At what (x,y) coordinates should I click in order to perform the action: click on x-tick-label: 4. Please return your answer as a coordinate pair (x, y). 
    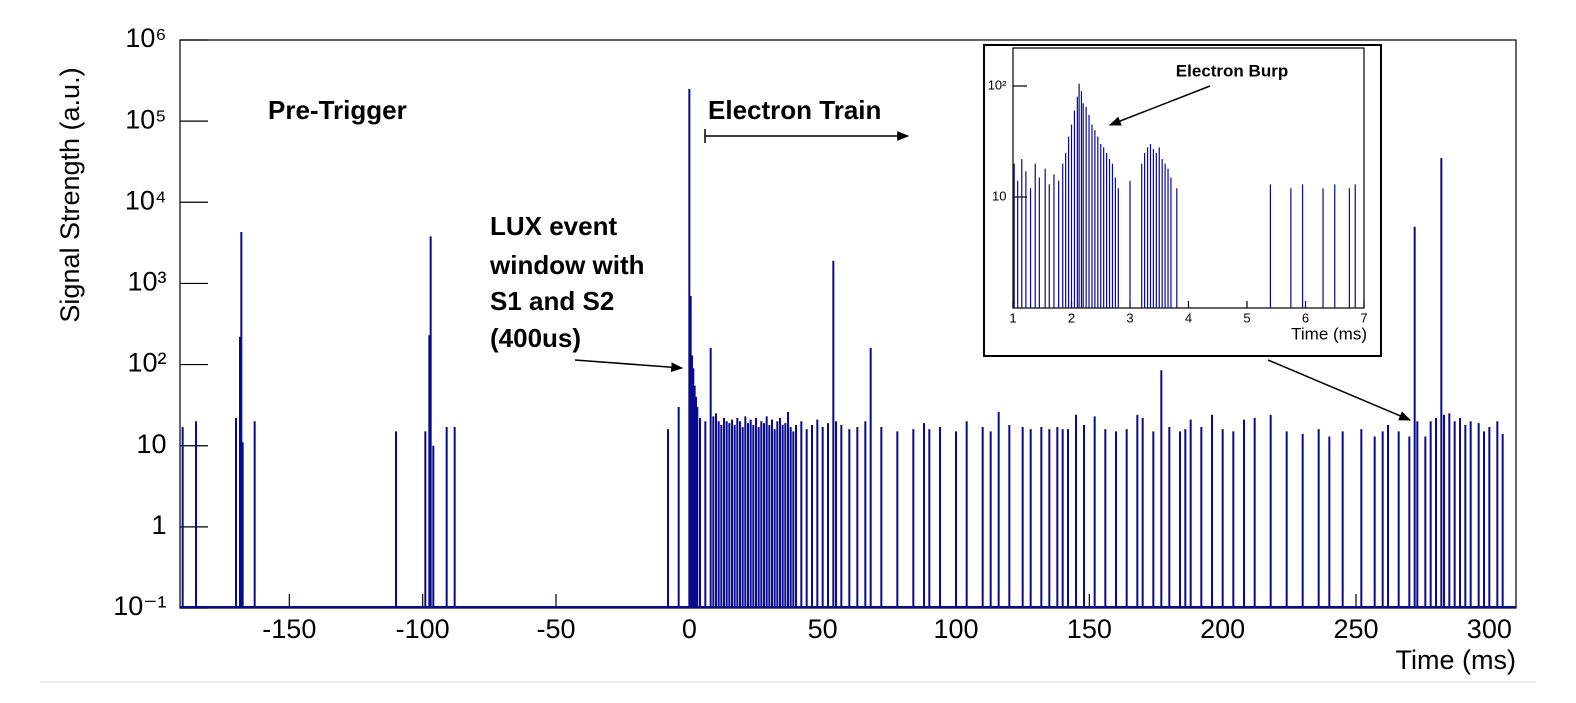
    Looking at the image, I should click on (1188, 317).